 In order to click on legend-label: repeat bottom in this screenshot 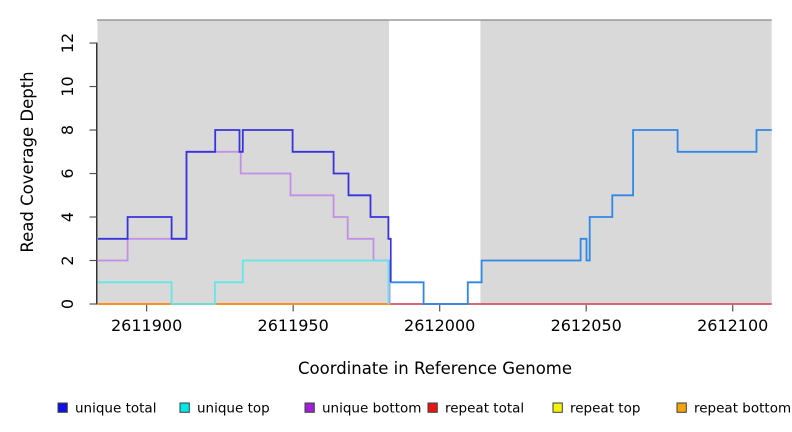, I will do `click(742, 409)`.